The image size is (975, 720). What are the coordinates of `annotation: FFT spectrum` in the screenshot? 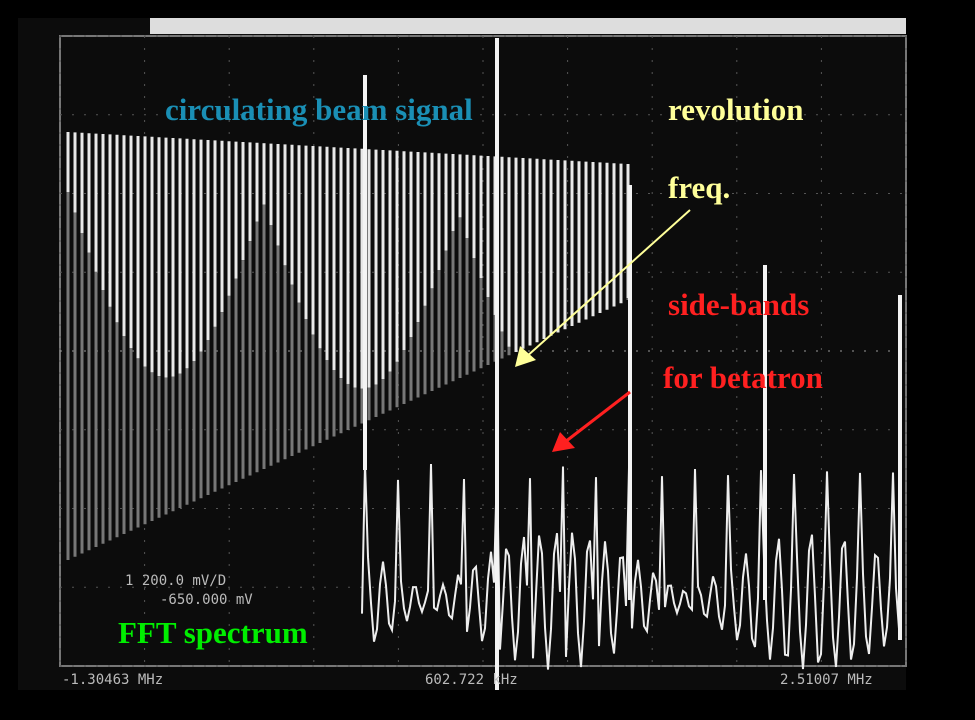 It's located at (213, 632).